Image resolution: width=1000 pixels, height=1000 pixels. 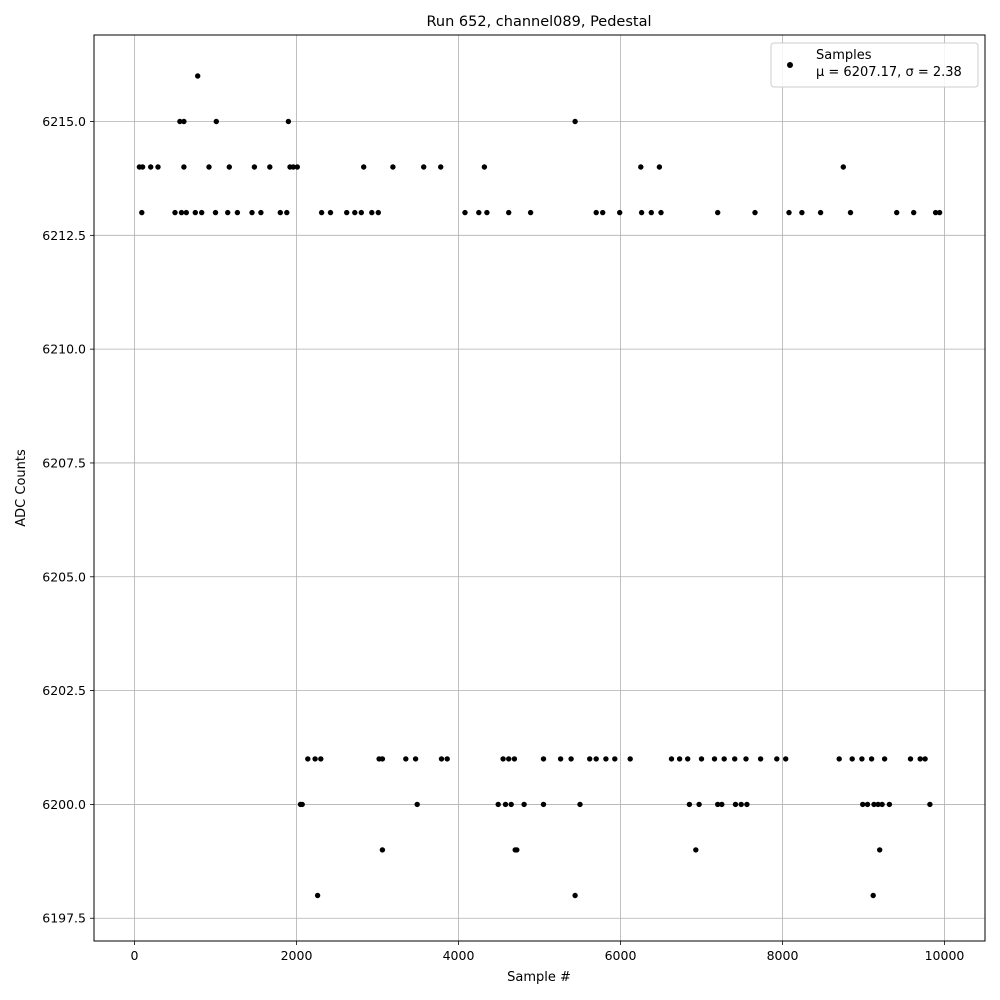 I want to click on legend-marker, so click(x=790, y=65).